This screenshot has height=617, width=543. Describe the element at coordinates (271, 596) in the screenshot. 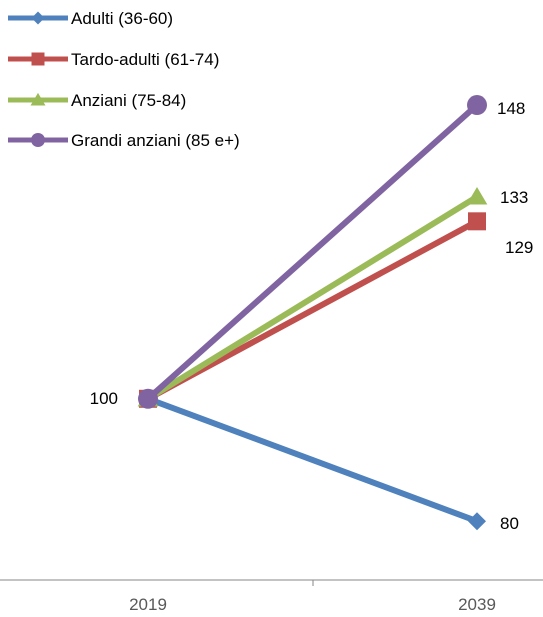

I see `x-axis: 2019 2039` at that location.